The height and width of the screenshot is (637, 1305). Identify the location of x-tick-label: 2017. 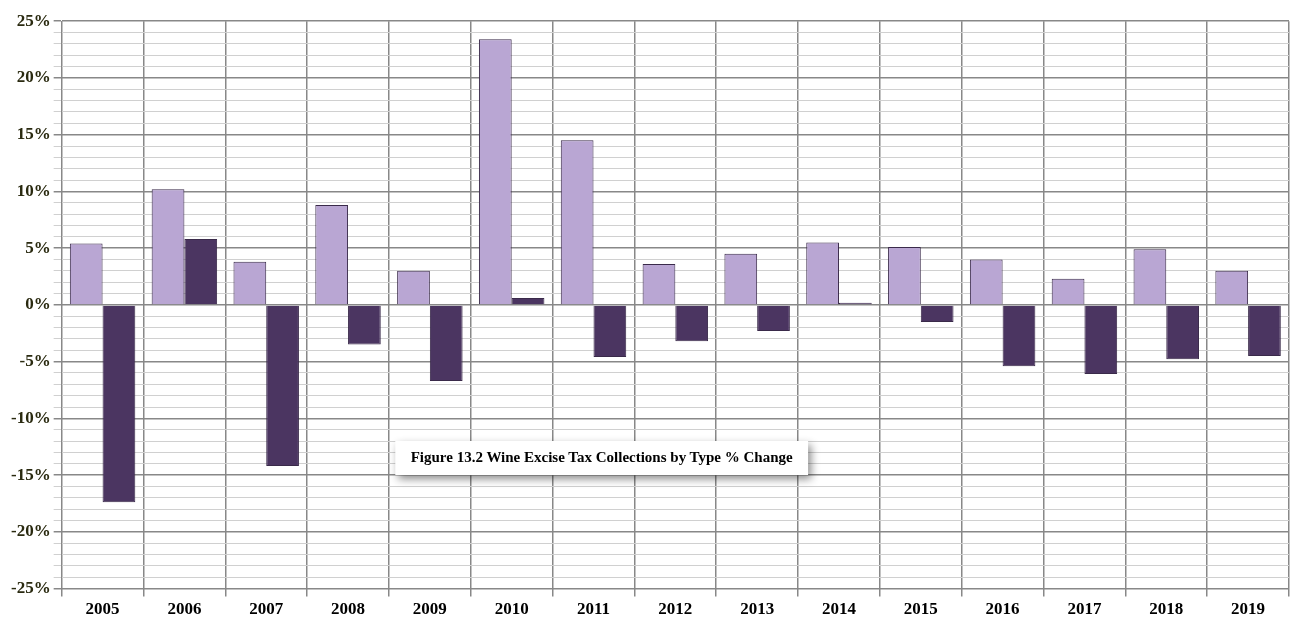
(1084, 609).